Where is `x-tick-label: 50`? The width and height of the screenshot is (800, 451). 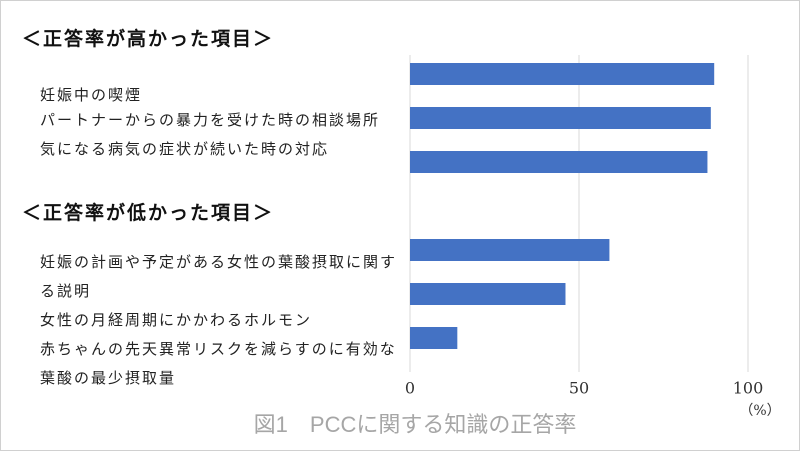 x-tick-label: 50 is located at coordinates (579, 388).